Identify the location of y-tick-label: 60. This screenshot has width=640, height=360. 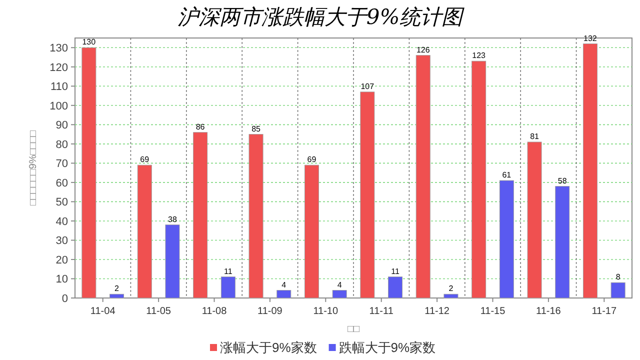
(62, 183).